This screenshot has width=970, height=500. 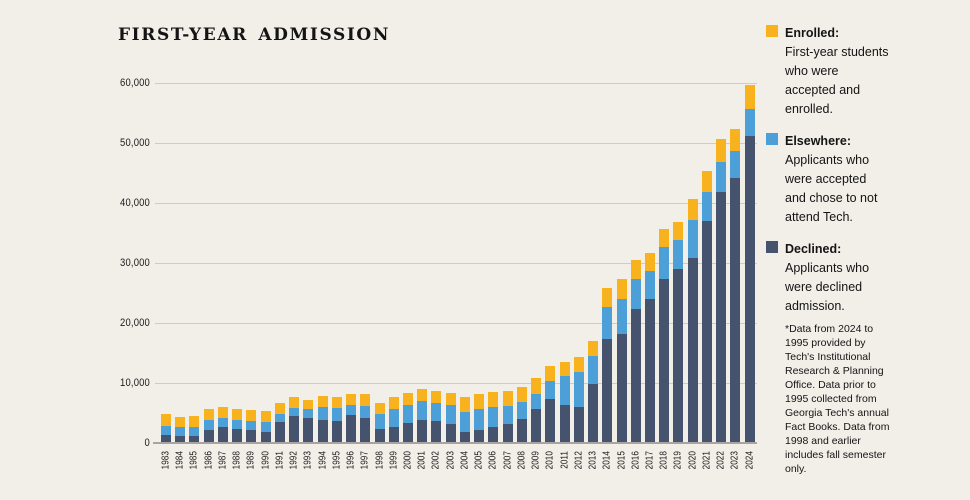 I want to click on enrolled-segment-2011, so click(x=564, y=369).